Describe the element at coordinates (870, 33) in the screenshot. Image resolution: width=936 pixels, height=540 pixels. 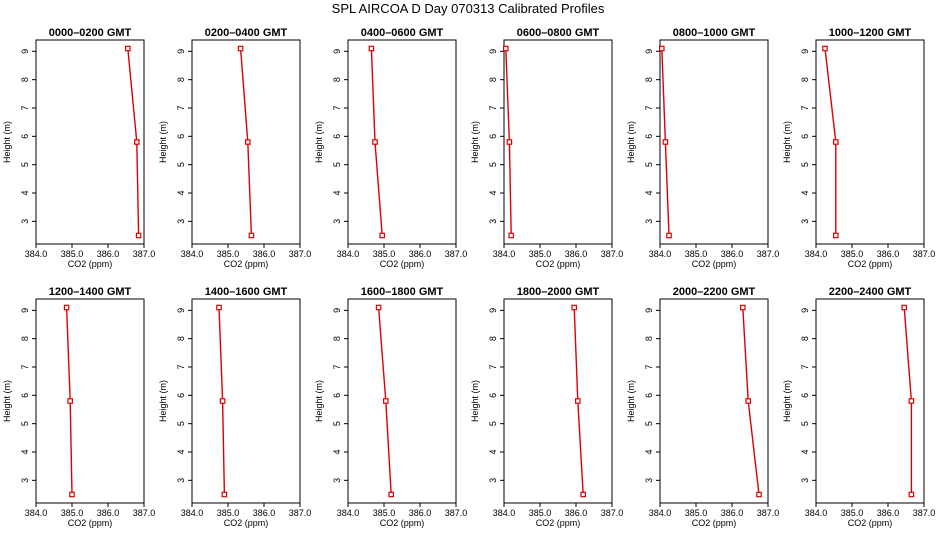
I see `panel-title: 1000–1200 GMT` at that location.